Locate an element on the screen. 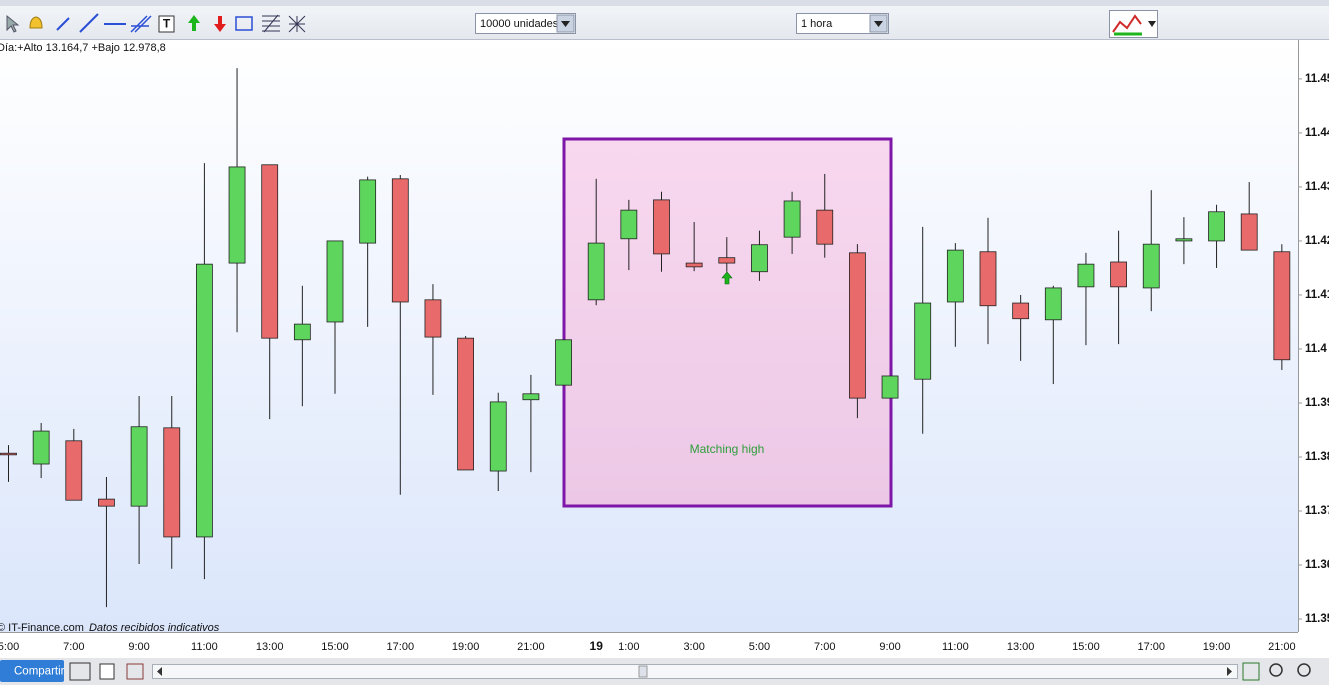 Image resolution: width=1329 pixels, height=685 pixels. share-label: Compartir is located at coordinates (39, 672).